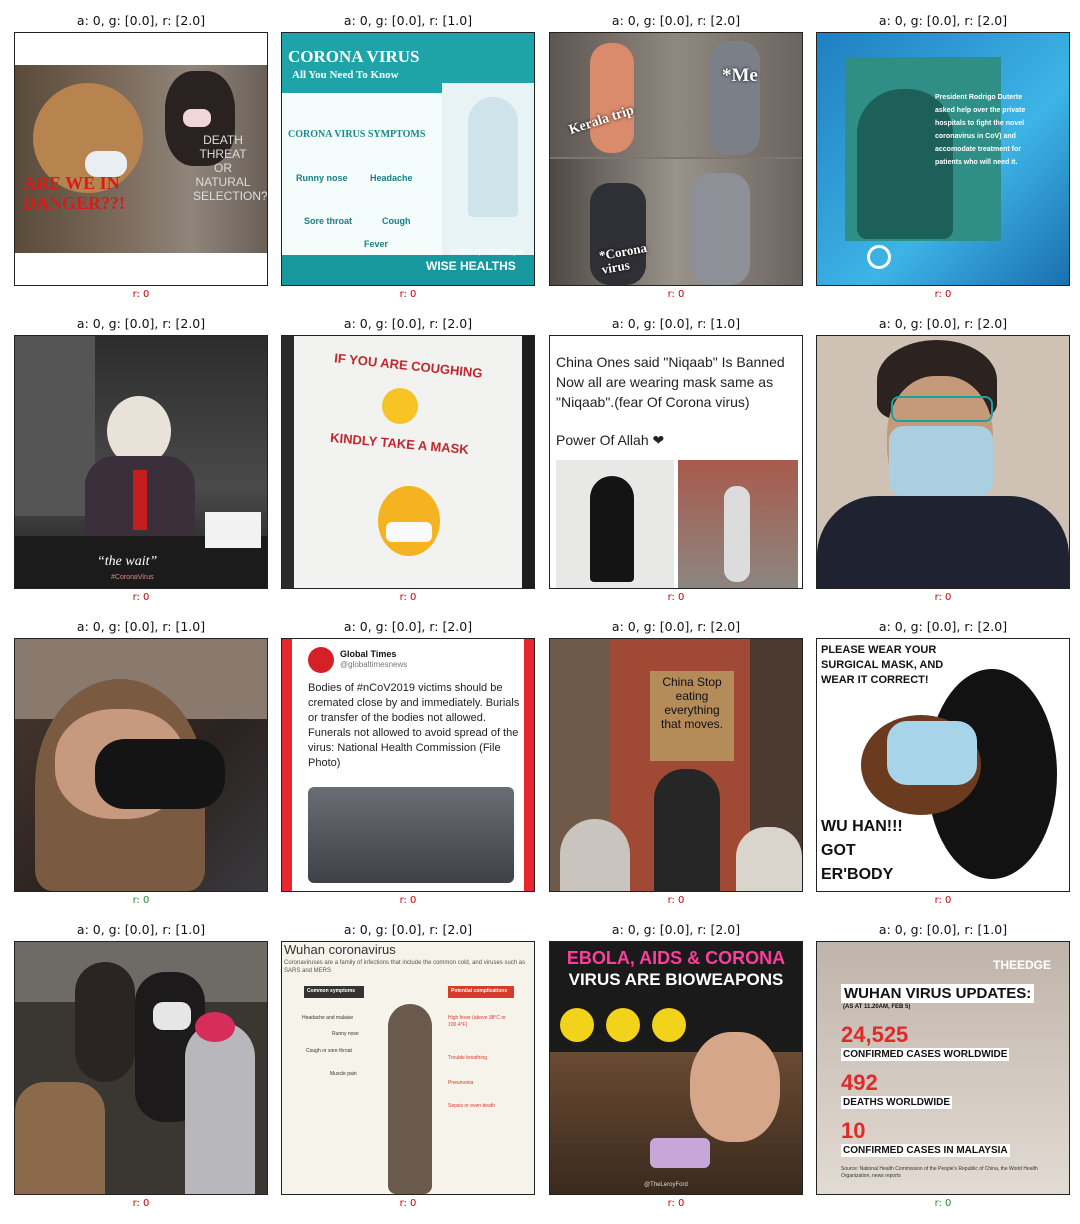 This screenshot has width=1080, height=1224. What do you see at coordinates (141, 1068) in the screenshot?
I see `photo-masked-crowd` at bounding box center [141, 1068].